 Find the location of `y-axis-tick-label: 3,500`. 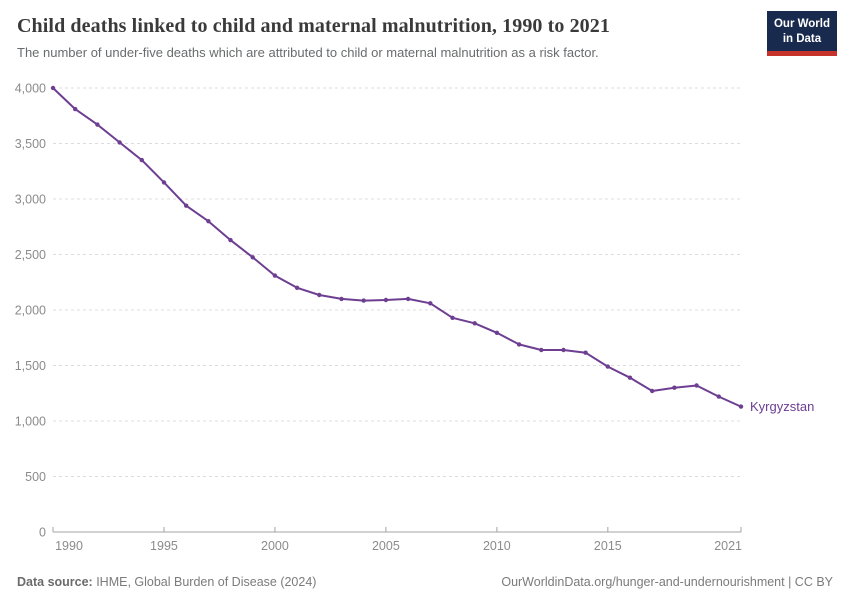

y-axis-tick-label: 3,500 is located at coordinates (30, 144).